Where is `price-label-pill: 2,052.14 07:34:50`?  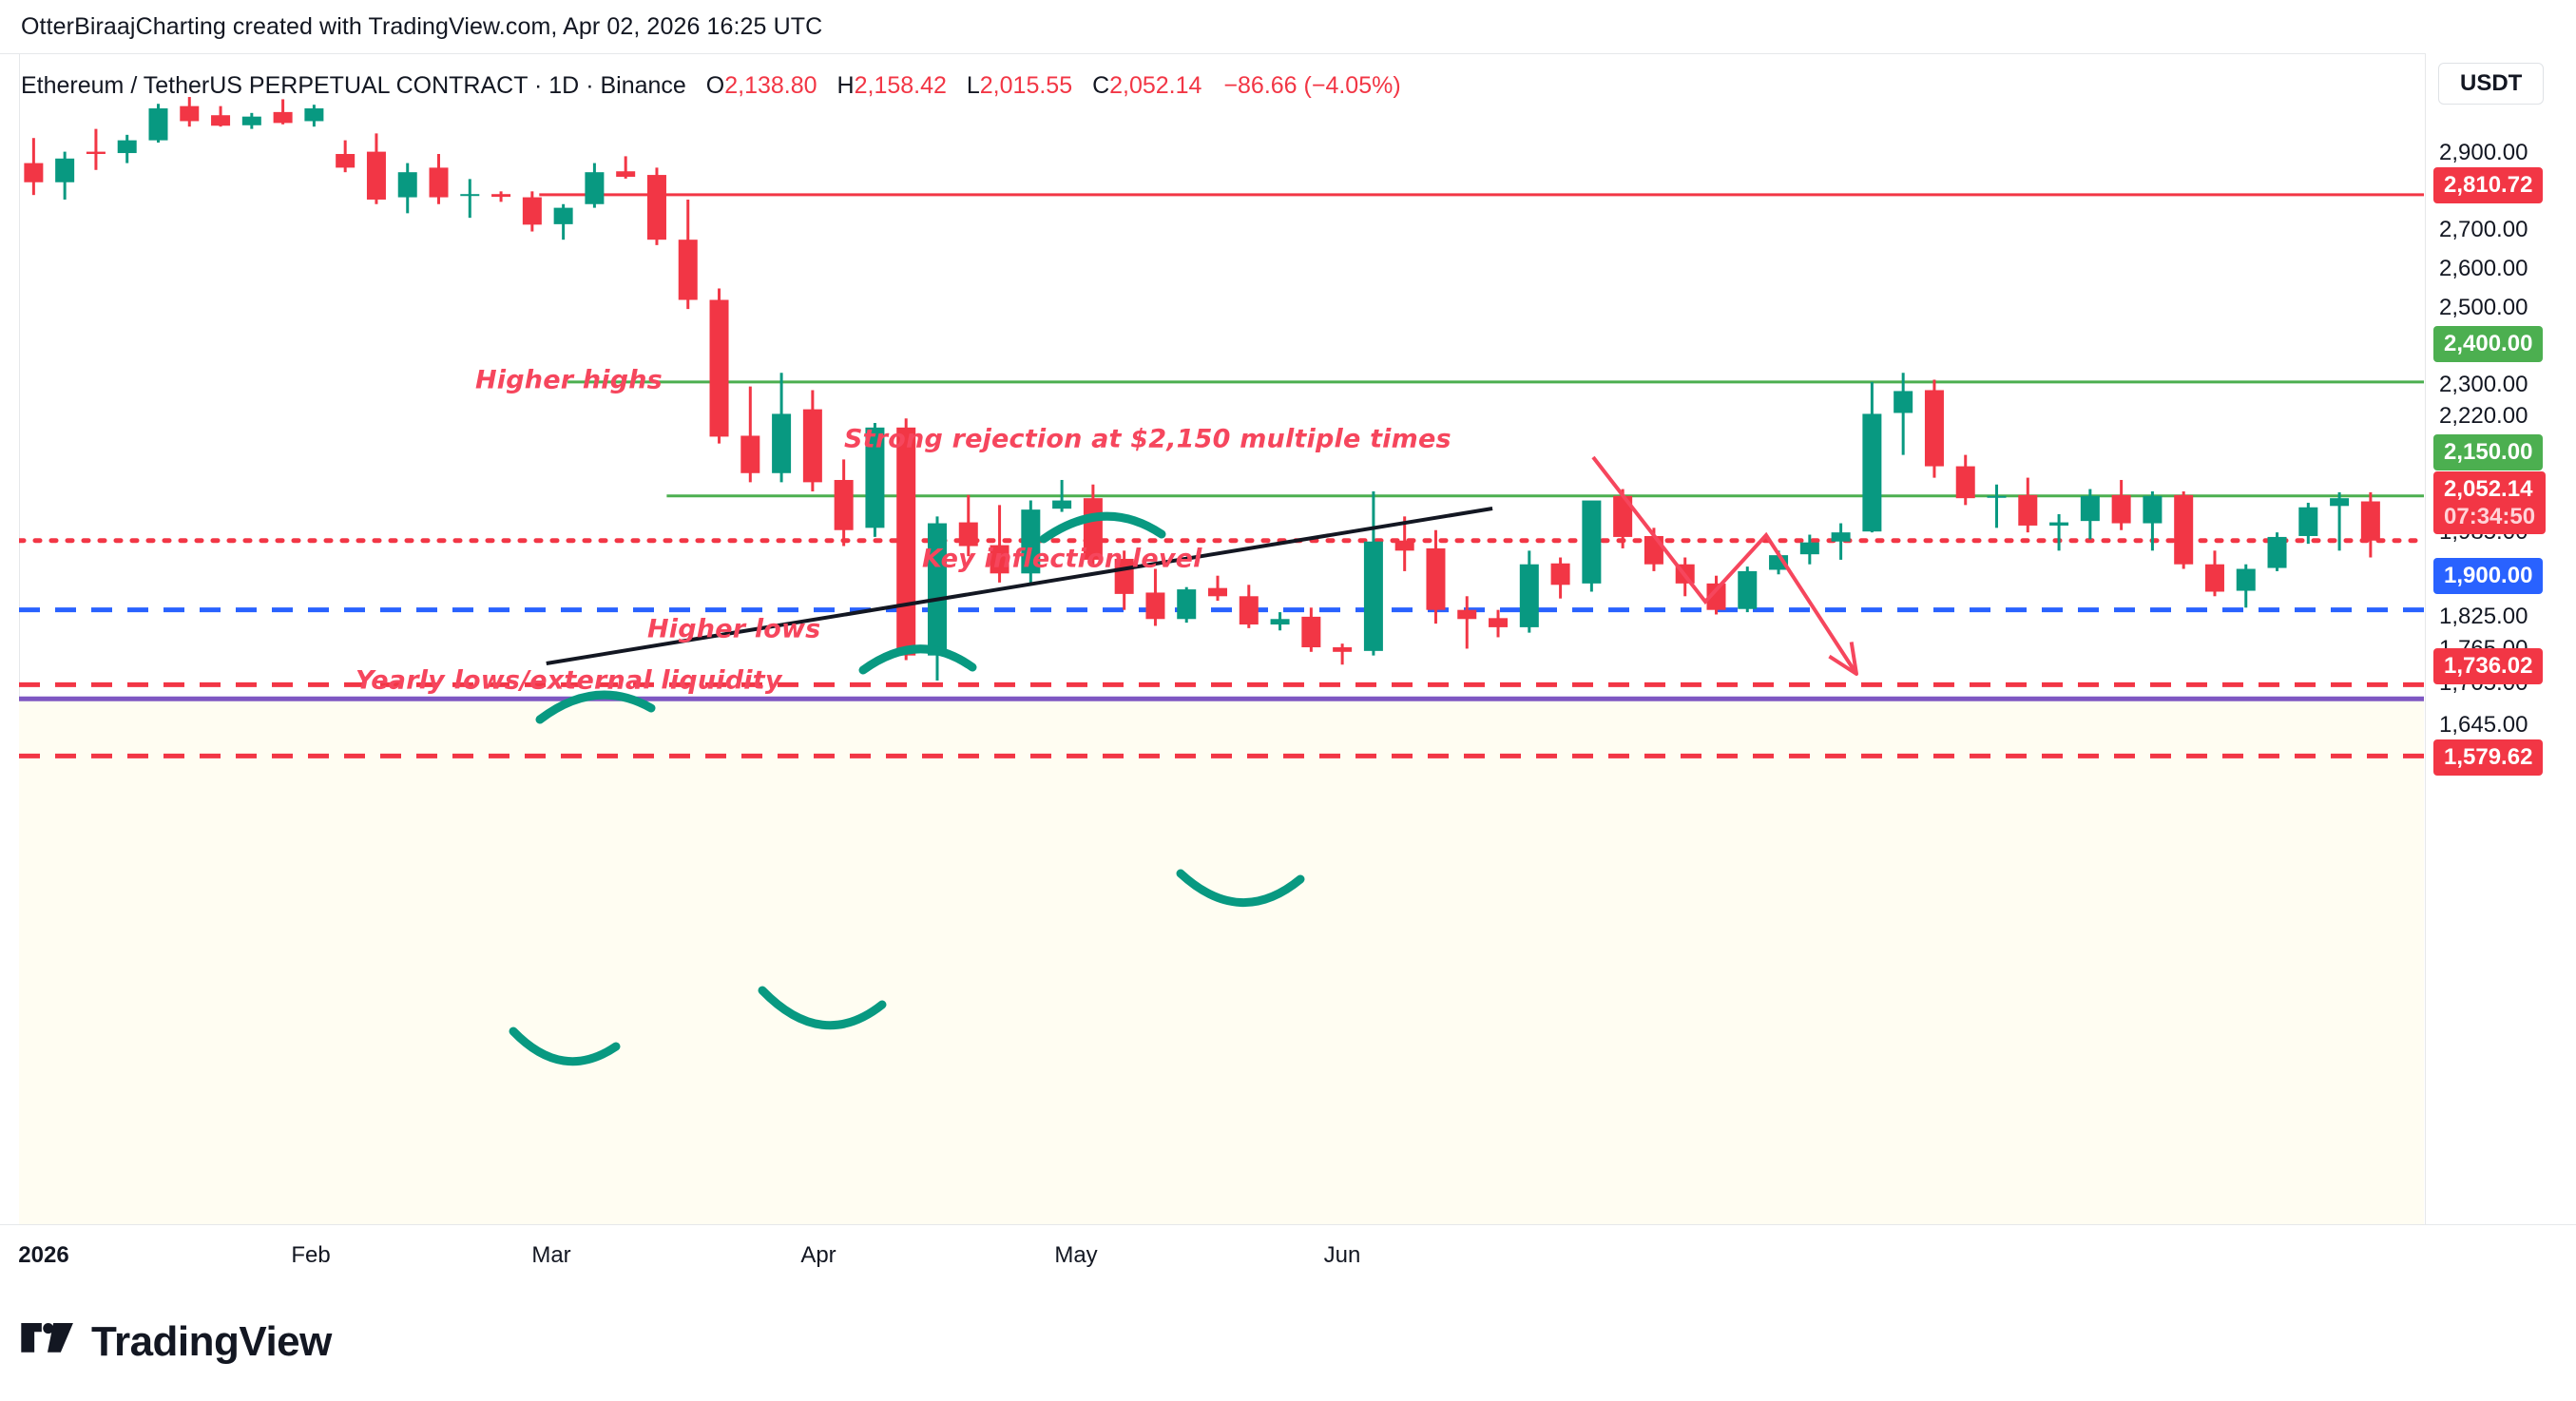 price-label-pill: 2,052.14 07:34:50 is located at coordinates (2490, 502).